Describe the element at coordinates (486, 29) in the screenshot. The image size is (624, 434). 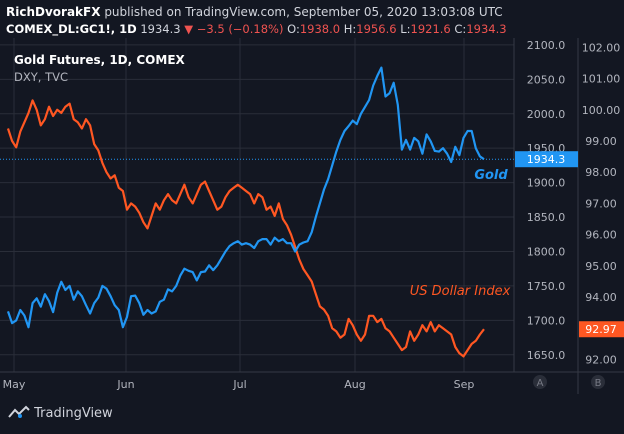
I see `close-value: 1934.3` at that location.